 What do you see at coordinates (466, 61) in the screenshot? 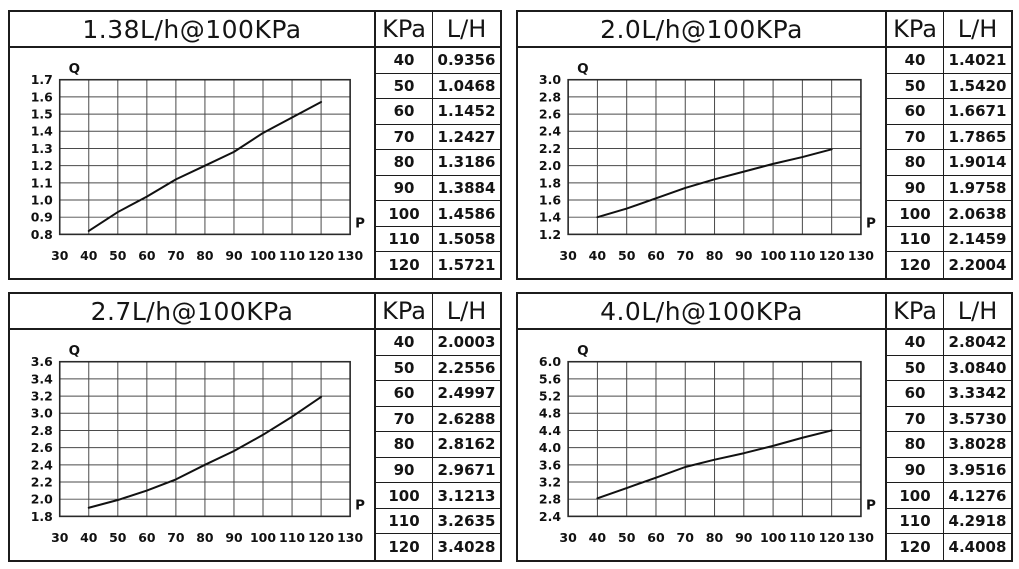
I see `table-lh-value: 0.9356` at bounding box center [466, 61].